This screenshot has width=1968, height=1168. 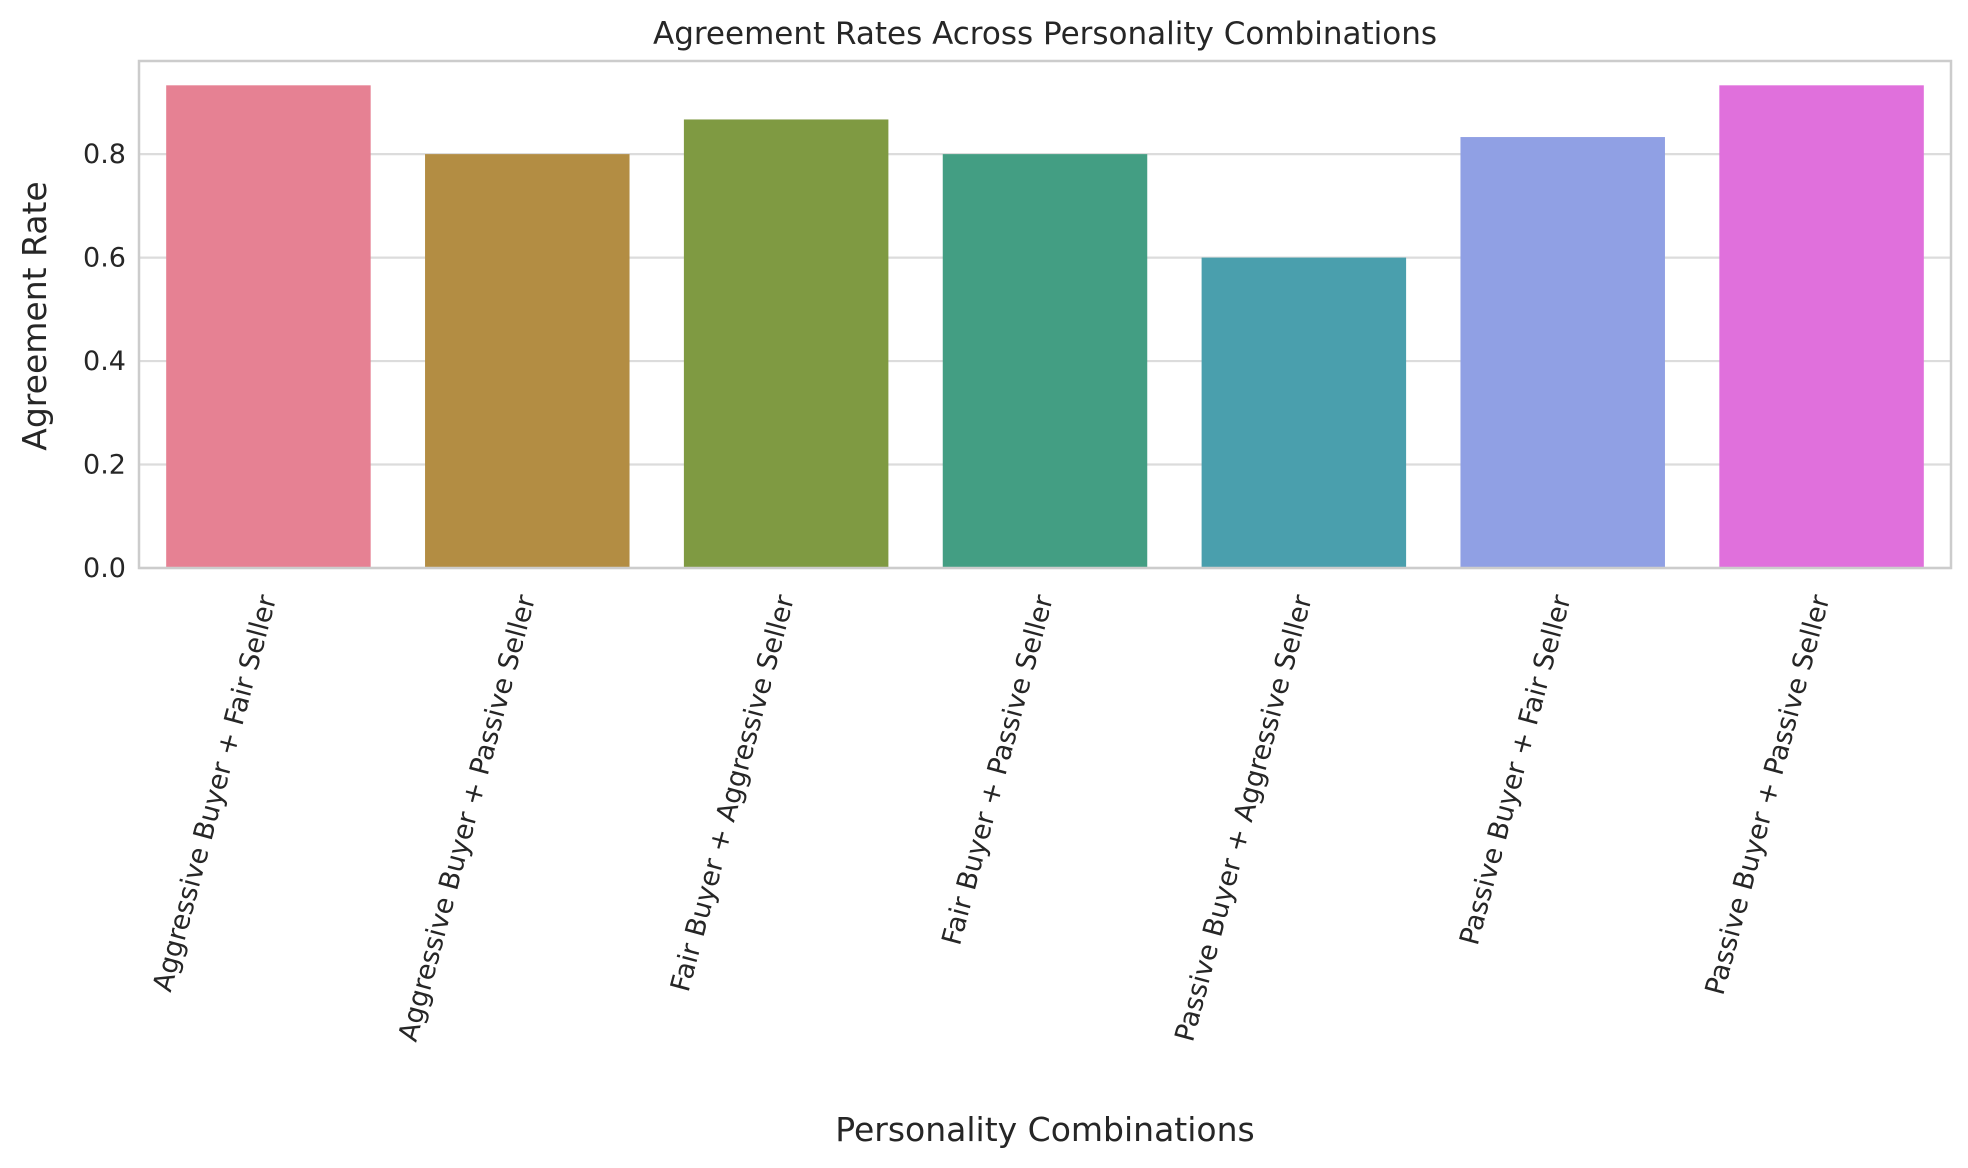 I want to click on y-axis-label: Agreement Rate, so click(x=34, y=315).